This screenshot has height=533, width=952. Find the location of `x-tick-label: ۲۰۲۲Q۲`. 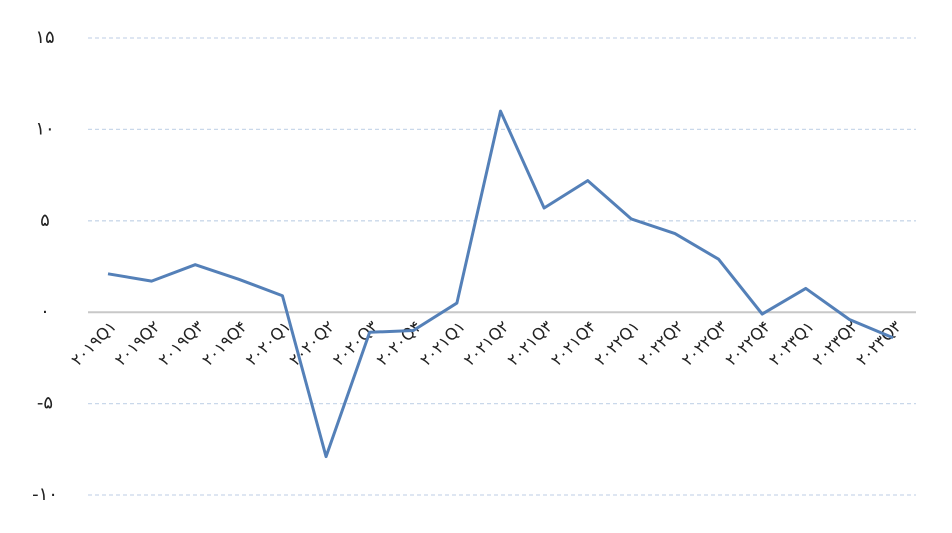

x-tick-label: ۲۰۲۲Q۲ is located at coordinates (660, 343).